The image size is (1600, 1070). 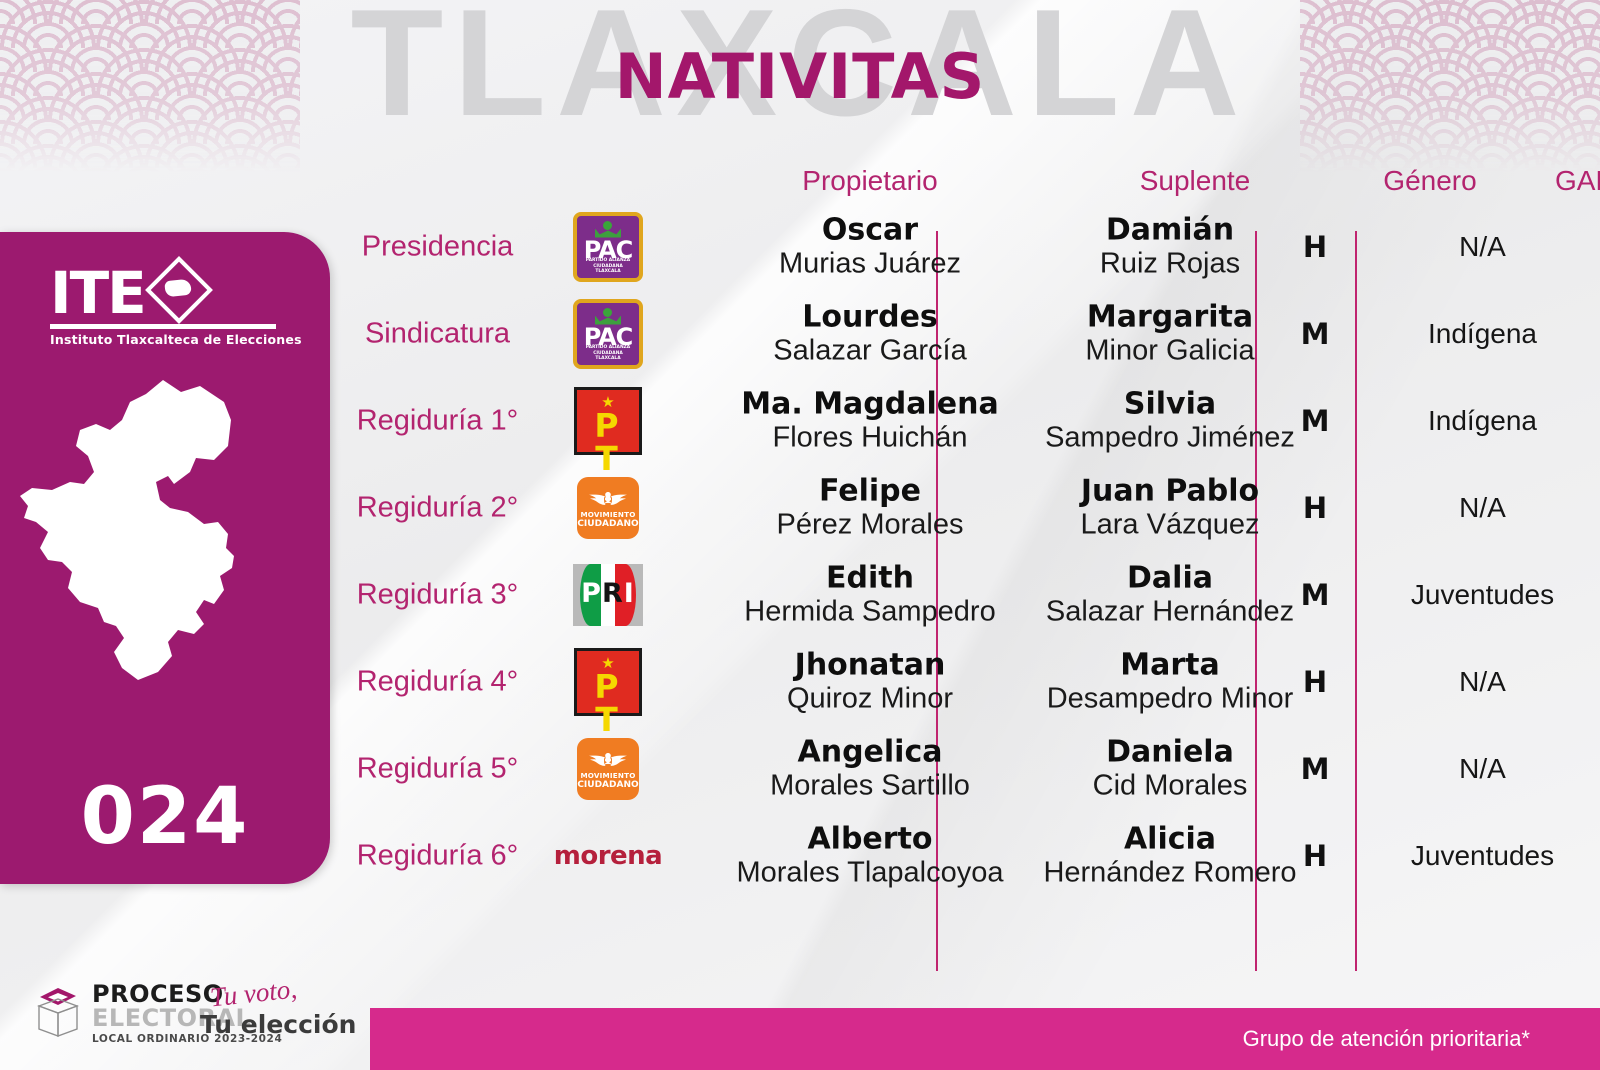 I want to click on propietario-first-name: Alberto, so click(x=870, y=838).